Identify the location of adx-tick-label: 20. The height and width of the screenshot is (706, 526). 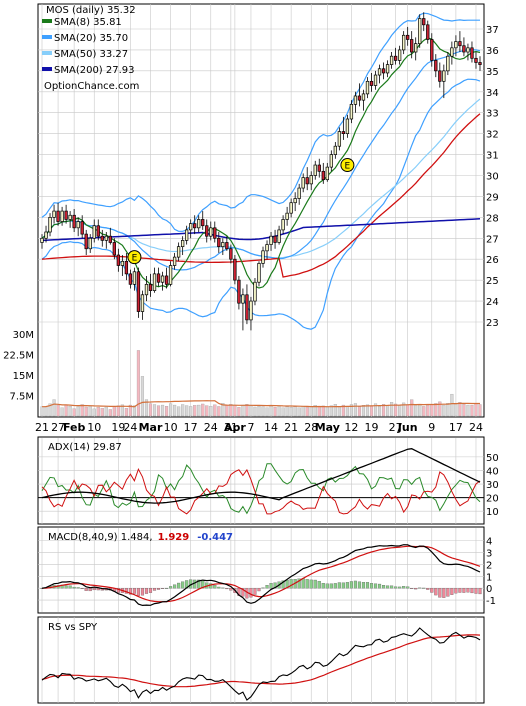
(492, 499).